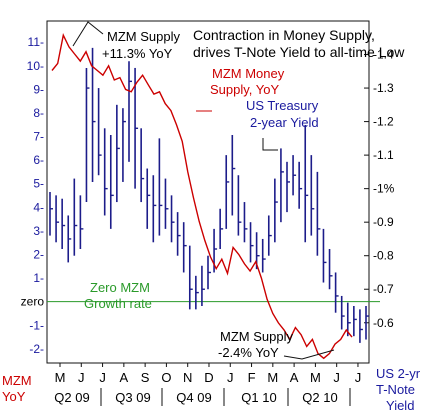 The width and height of the screenshot is (442, 420). Describe the element at coordinates (118, 303) in the screenshot. I see `zero-line-label-line2: Growth rate` at that location.